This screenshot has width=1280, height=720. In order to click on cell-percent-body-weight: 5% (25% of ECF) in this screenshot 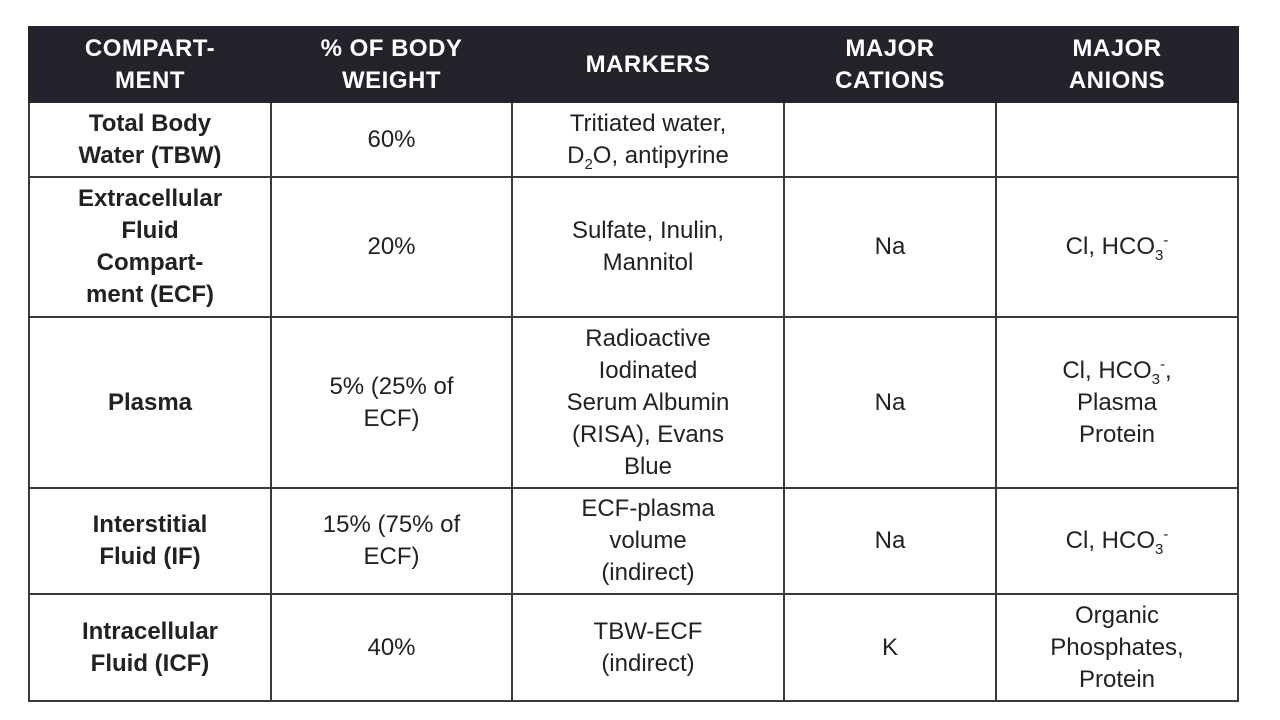, I will do `click(391, 402)`.